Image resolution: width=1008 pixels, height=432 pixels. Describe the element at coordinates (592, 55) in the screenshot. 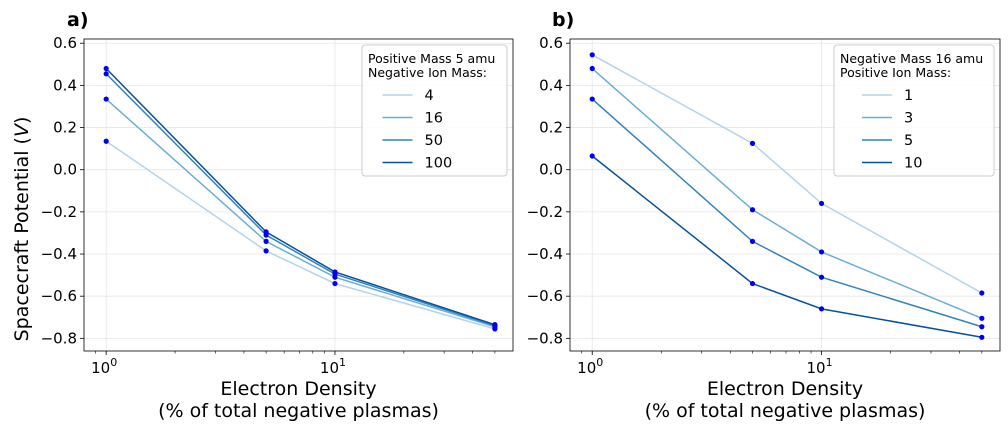

I see `data-point-1-x1` at that location.